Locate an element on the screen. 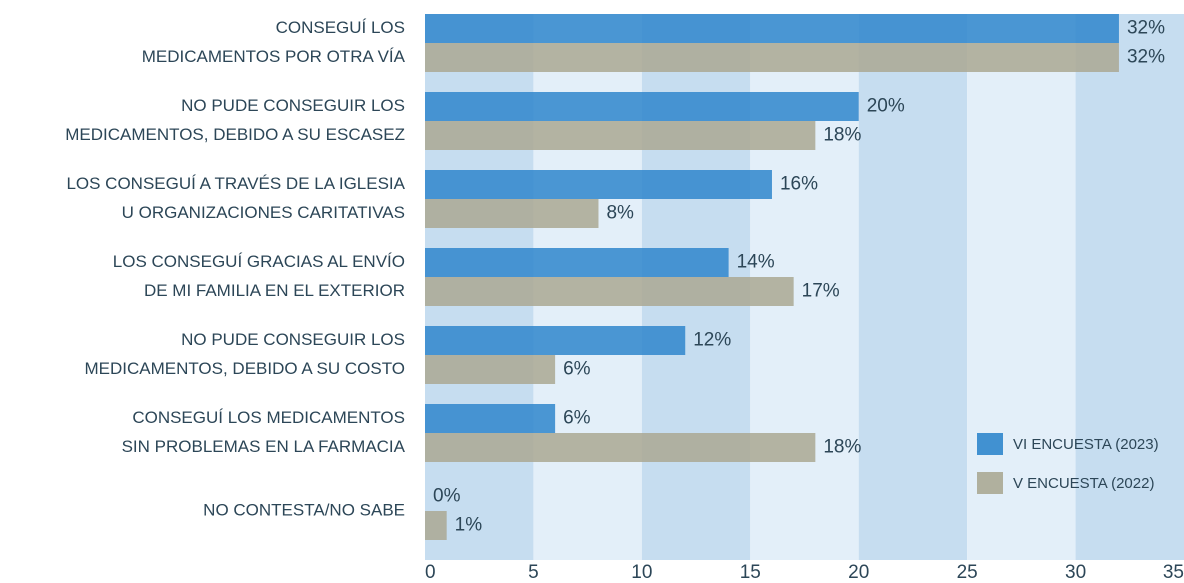 The width and height of the screenshot is (1184, 583). x-tick-label: 0 is located at coordinates (430, 572).